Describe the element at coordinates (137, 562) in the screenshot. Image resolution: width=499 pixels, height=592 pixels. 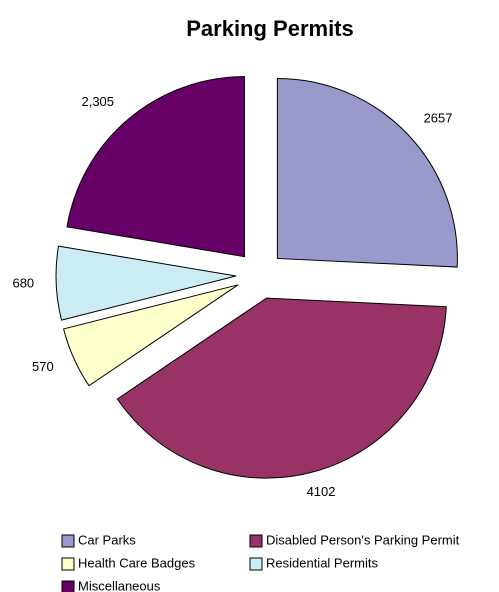
I see `legend-label: Health Care Badges` at that location.